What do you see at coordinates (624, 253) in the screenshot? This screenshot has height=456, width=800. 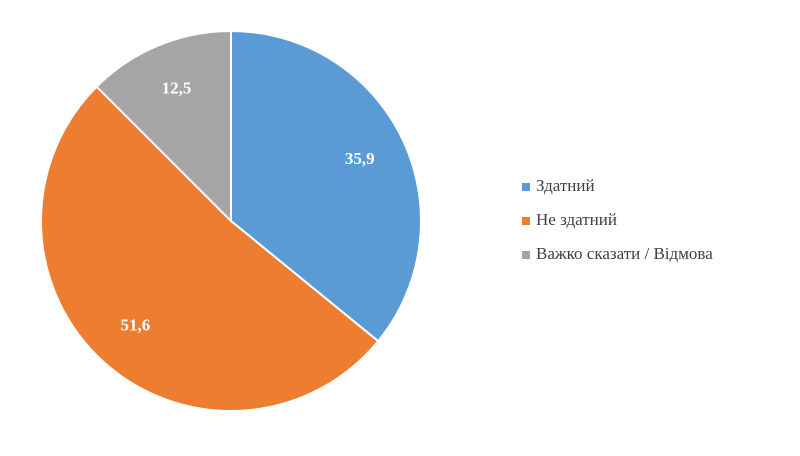 I see `legend-label: Важко сказати / Відмова` at bounding box center [624, 253].